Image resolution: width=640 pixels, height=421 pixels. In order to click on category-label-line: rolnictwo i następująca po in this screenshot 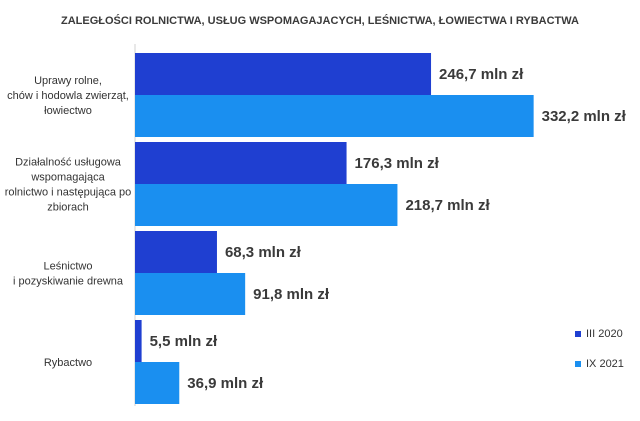, I will do `click(68, 193)`.